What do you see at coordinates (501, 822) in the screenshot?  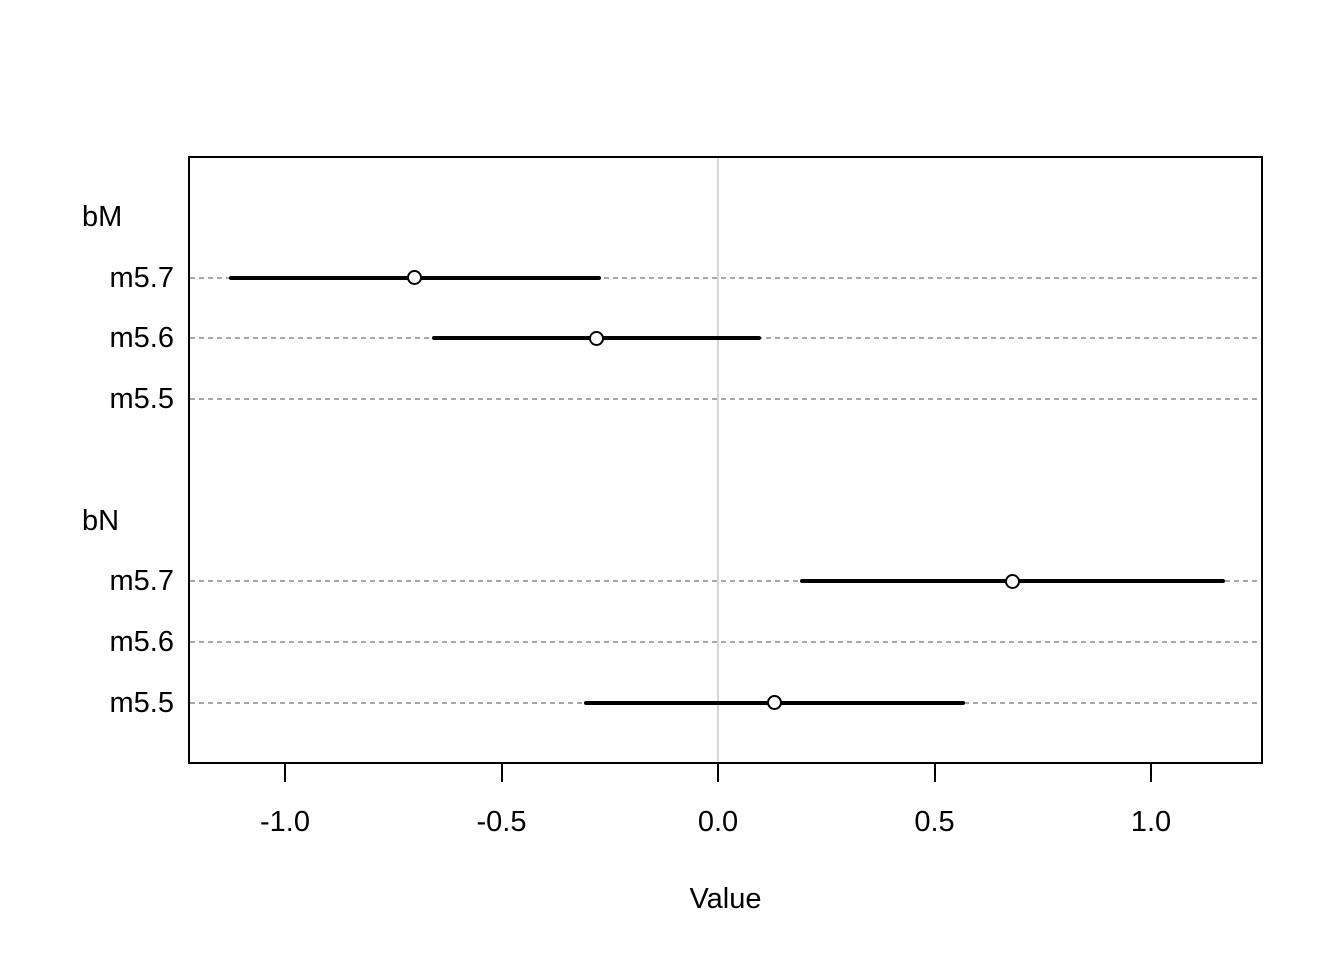 I see `x-axis-tick-label: -0.5` at bounding box center [501, 822].